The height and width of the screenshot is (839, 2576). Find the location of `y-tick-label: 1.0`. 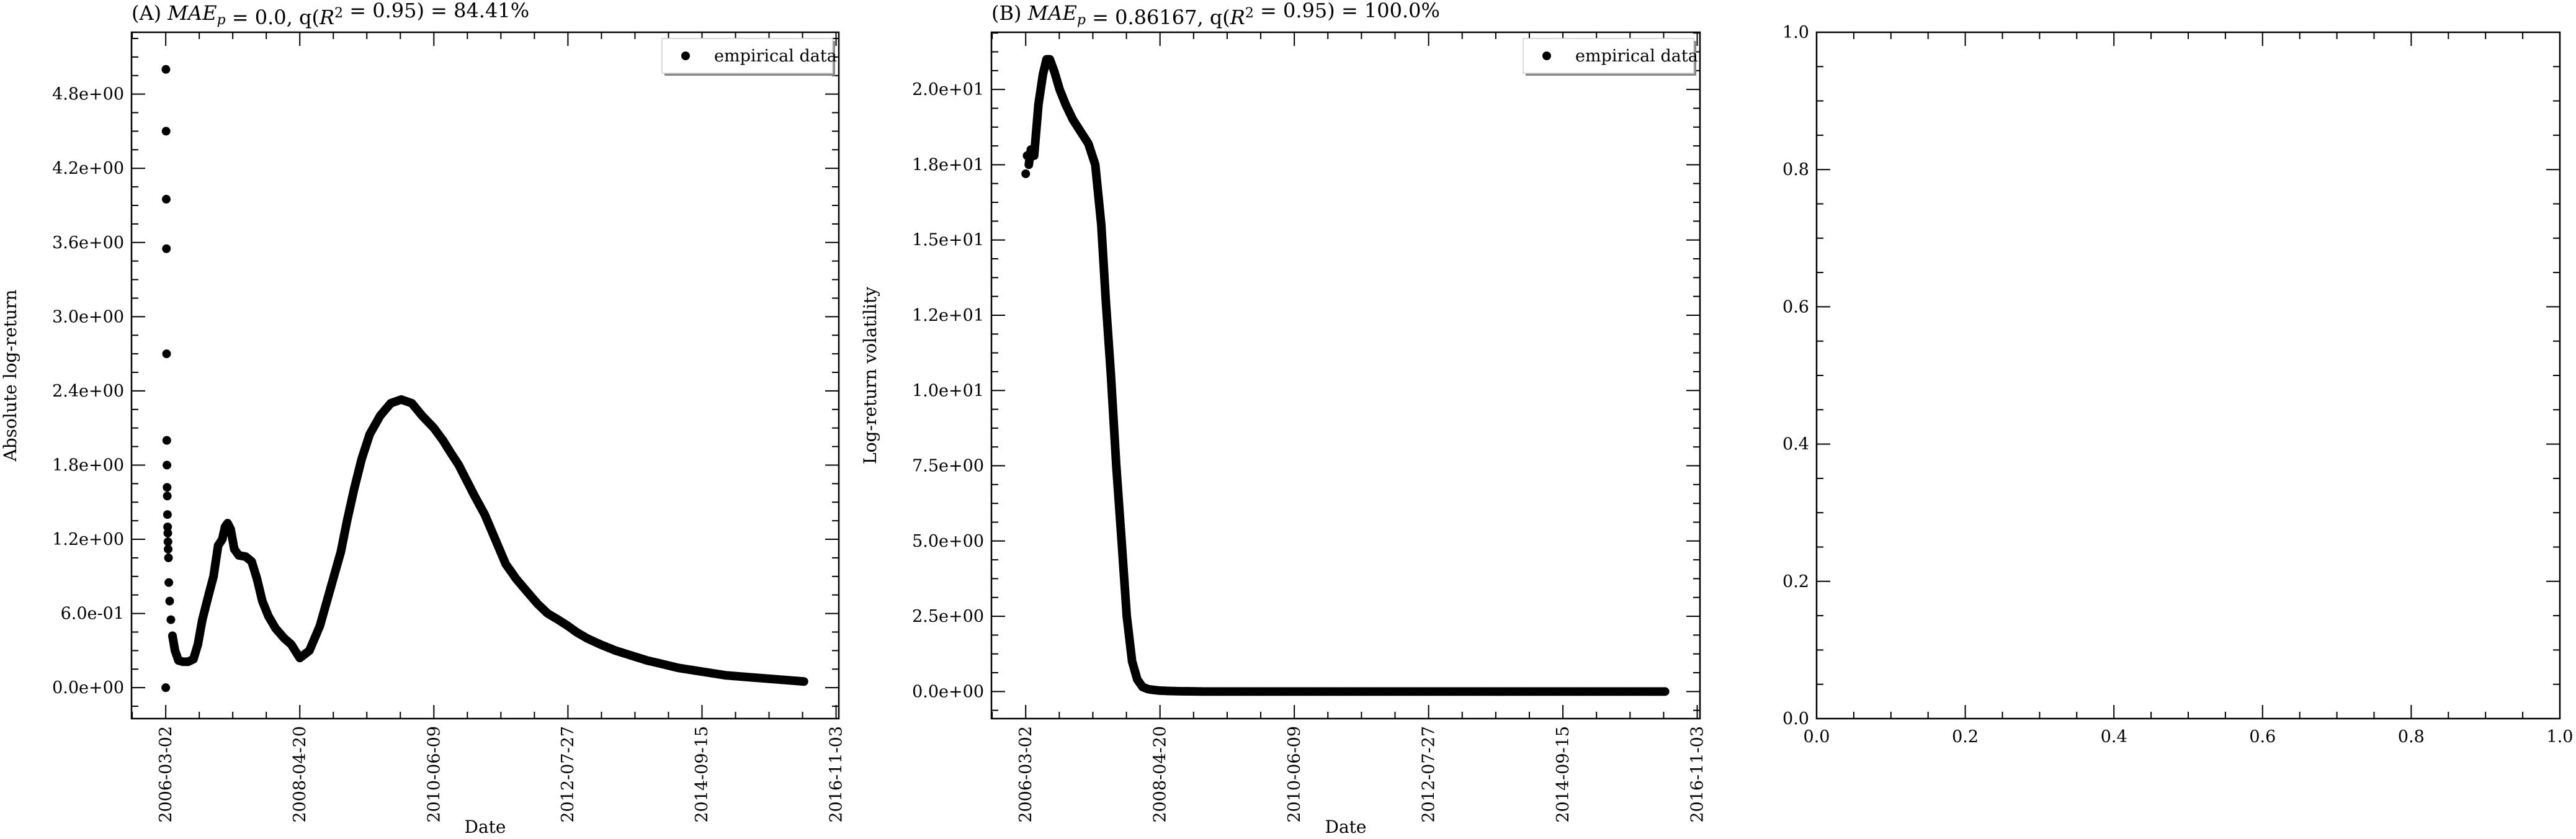

y-tick-label: 1.0 is located at coordinates (1795, 33).